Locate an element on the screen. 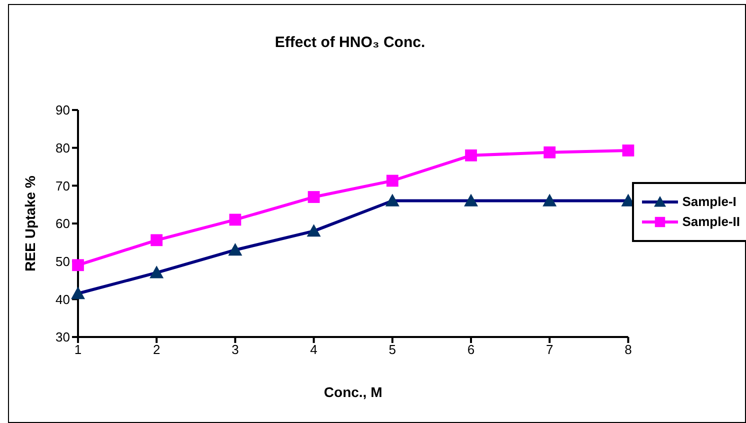  y-tick-label: 40 is located at coordinates (63, 299).